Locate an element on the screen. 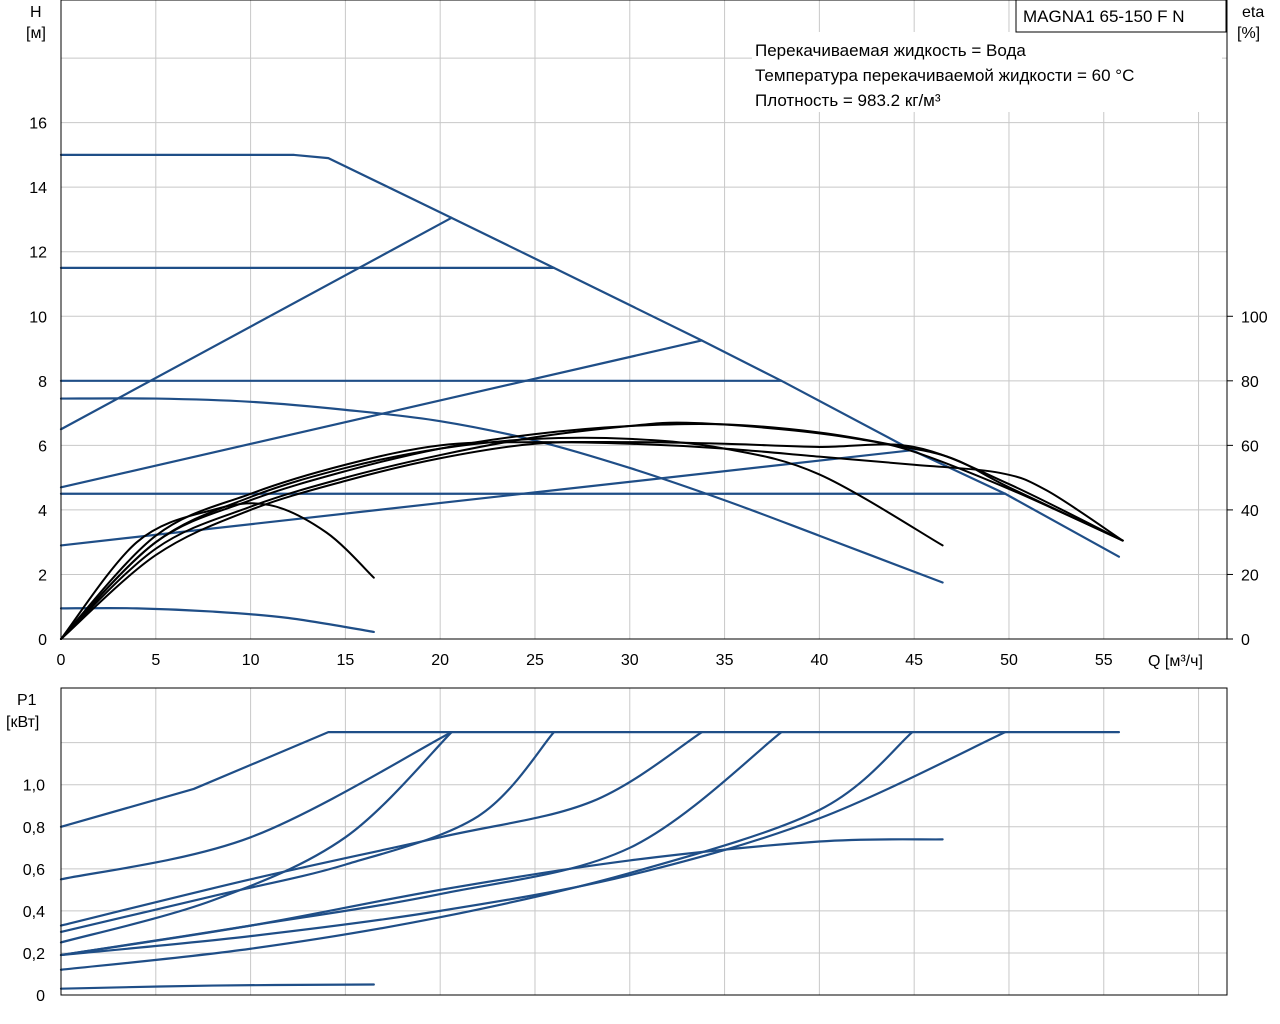 The height and width of the screenshot is (1024, 1280). y-tick-left-label: 0 is located at coordinates (42, 640).